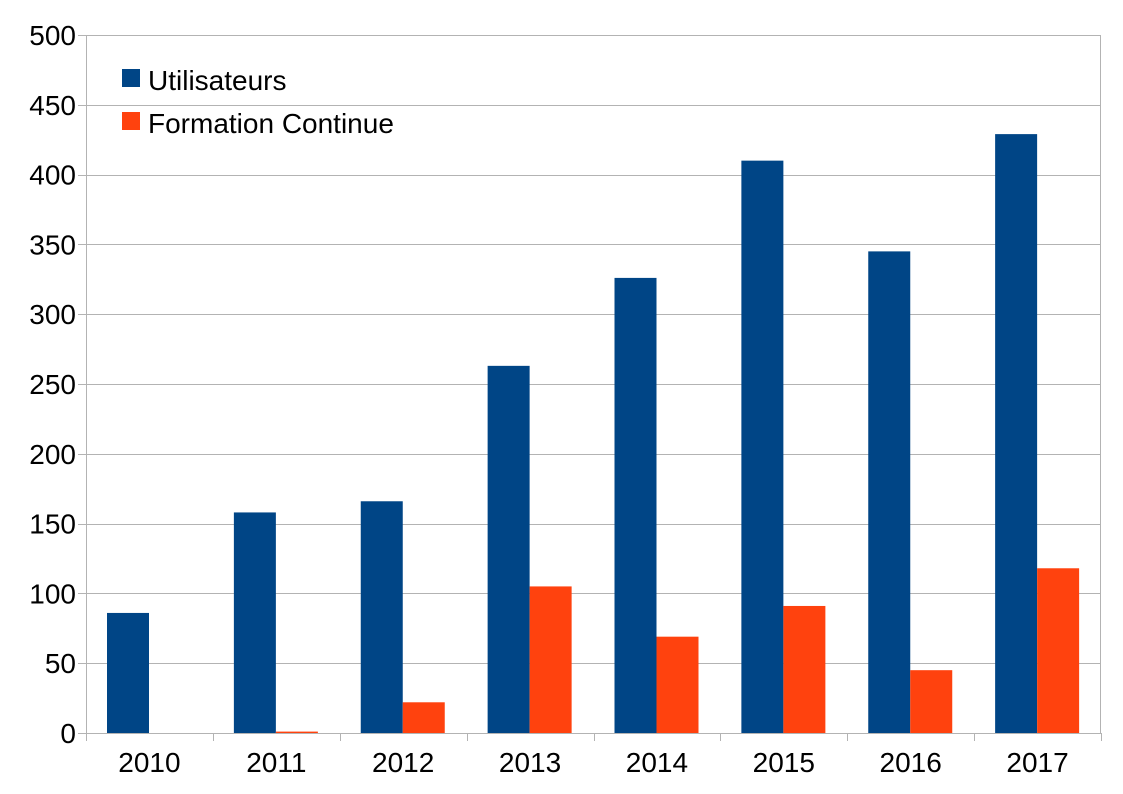 Image resolution: width=1123 pixels, height=794 pixels. I want to click on bar-utilisateurs-2014, so click(635, 505).